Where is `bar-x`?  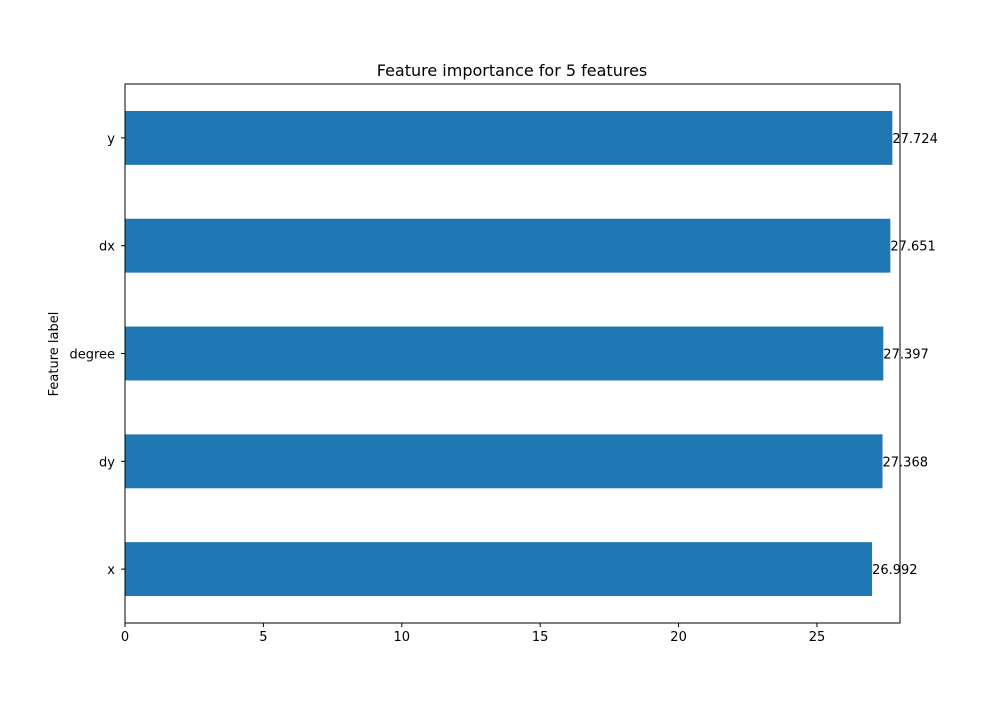
bar-x is located at coordinates (499, 569).